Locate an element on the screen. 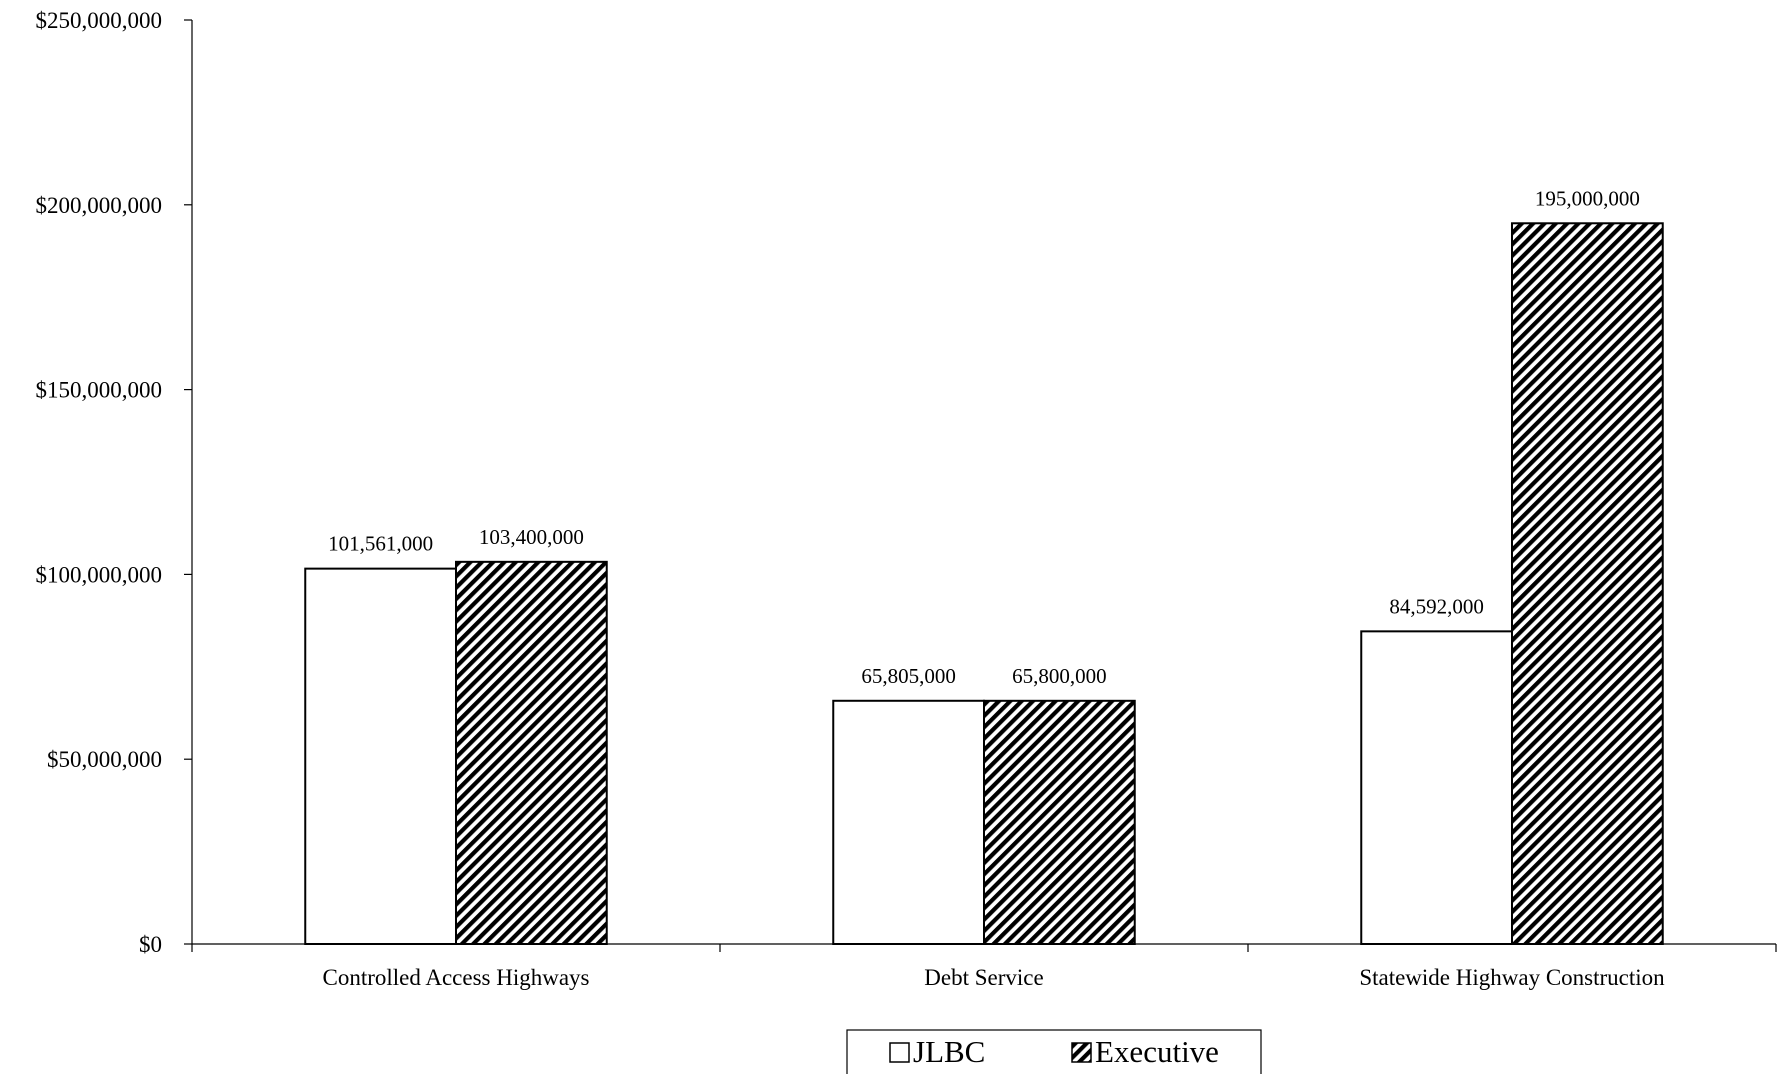 The height and width of the screenshot is (1079, 1778). y-tick-label: $150,000,000 is located at coordinates (99, 390).